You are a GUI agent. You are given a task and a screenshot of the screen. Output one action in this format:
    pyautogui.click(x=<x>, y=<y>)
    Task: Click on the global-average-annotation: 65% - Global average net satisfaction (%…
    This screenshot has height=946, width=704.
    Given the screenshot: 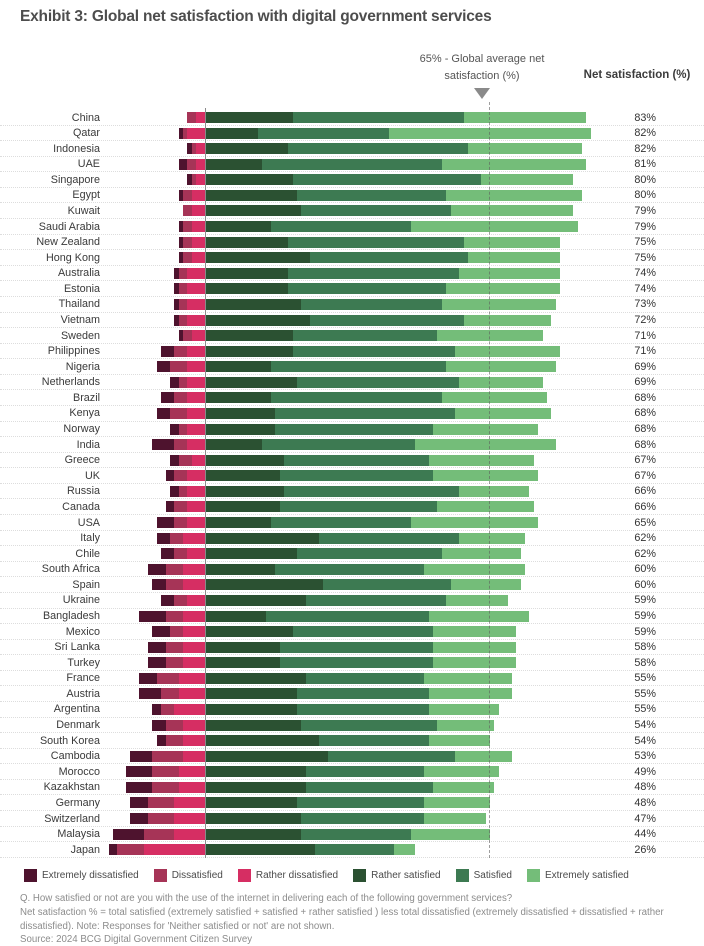 What is the action you would take?
    pyautogui.click(x=482, y=67)
    